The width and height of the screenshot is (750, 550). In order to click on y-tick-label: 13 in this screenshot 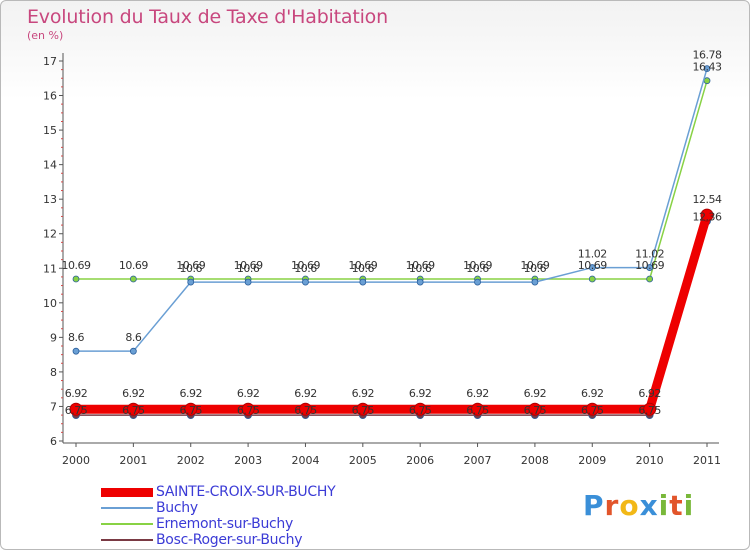, I will do `click(50, 199)`.